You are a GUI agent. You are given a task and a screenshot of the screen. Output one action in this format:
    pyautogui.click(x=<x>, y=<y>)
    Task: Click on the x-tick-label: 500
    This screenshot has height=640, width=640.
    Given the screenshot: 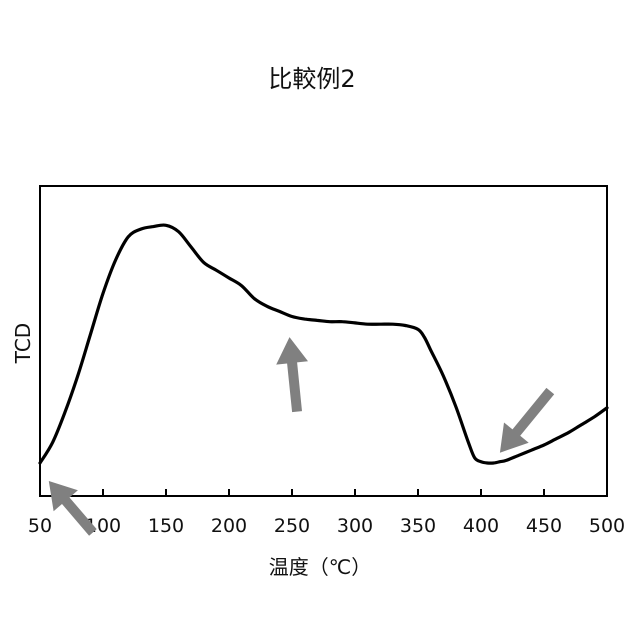 What is the action you would take?
    pyautogui.click(x=607, y=526)
    